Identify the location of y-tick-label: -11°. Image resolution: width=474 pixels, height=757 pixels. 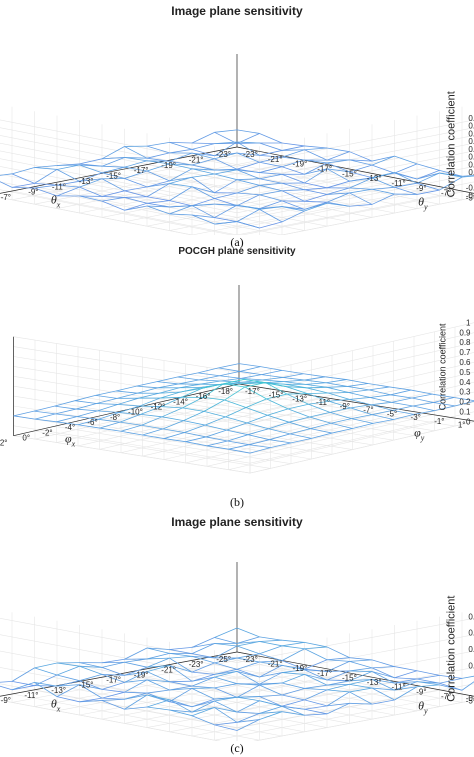
(399, 687).